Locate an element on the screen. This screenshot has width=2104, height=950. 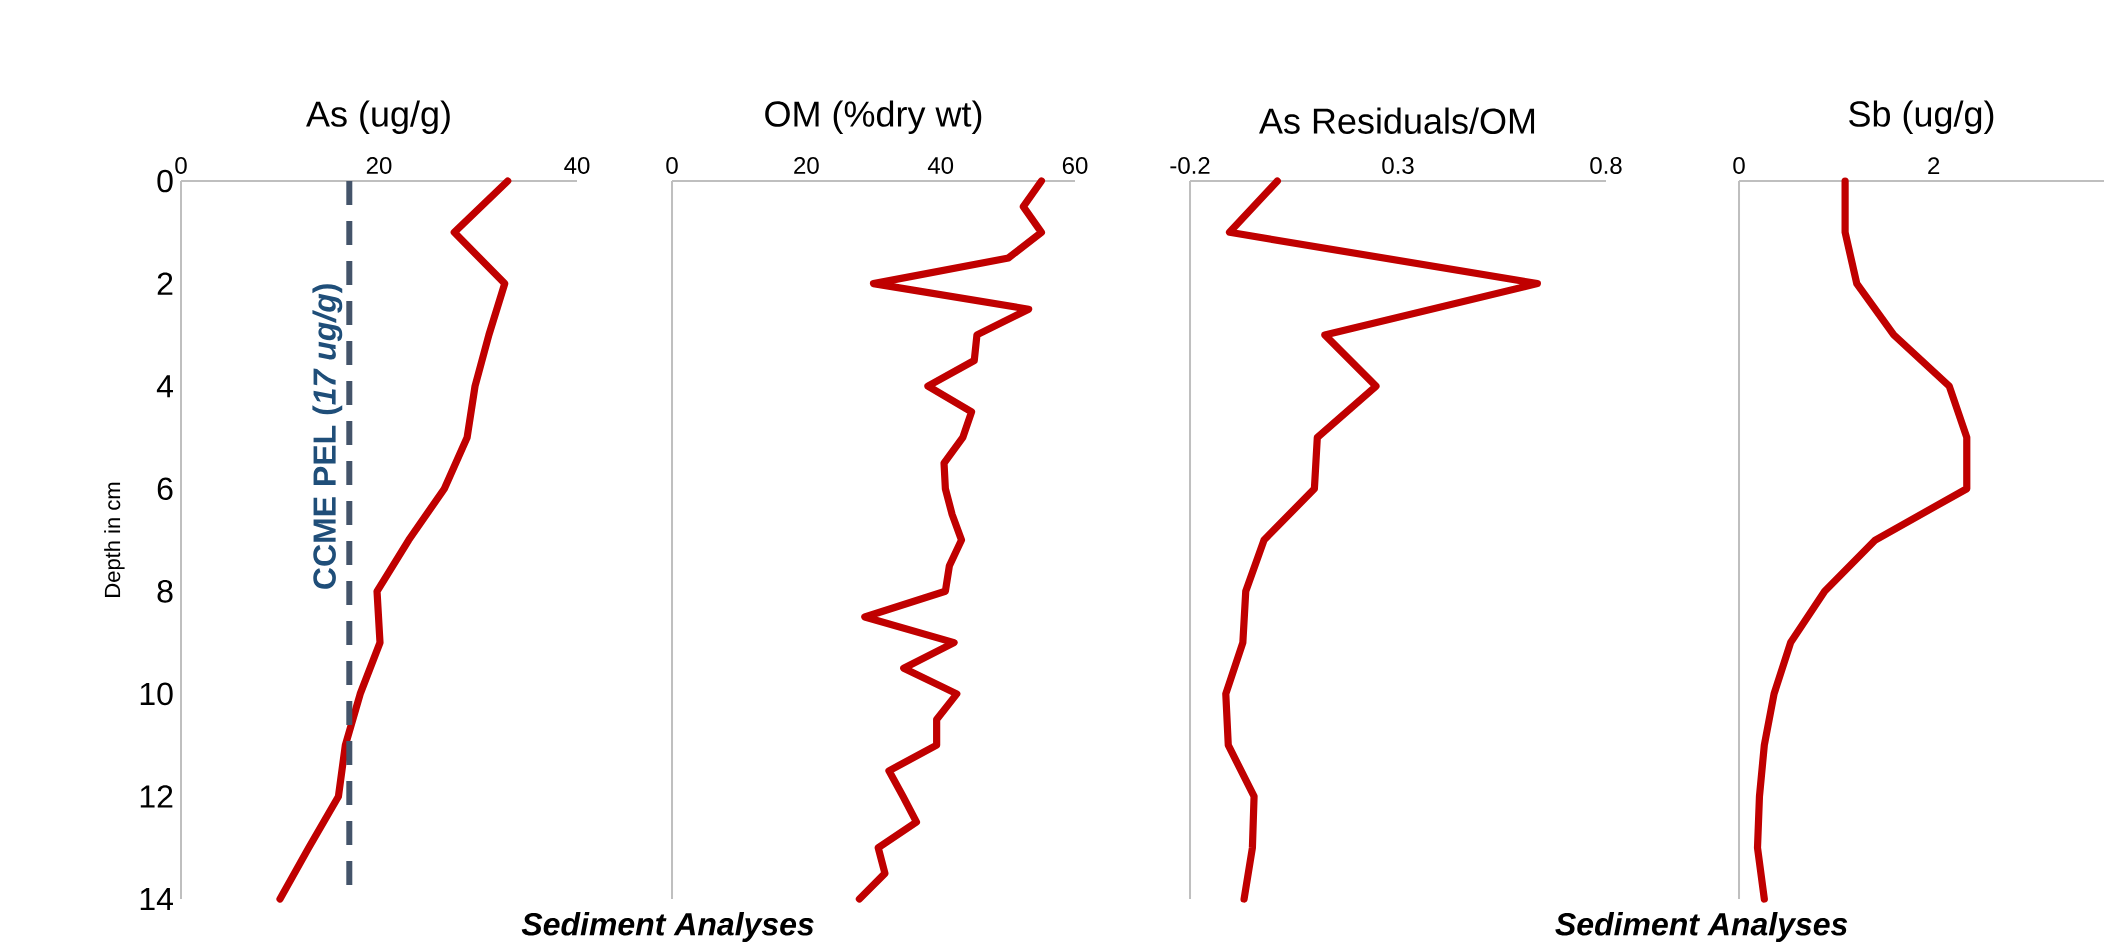
ref-line-label: CCME PEL (17 ug/g) is located at coordinates (327, 436).